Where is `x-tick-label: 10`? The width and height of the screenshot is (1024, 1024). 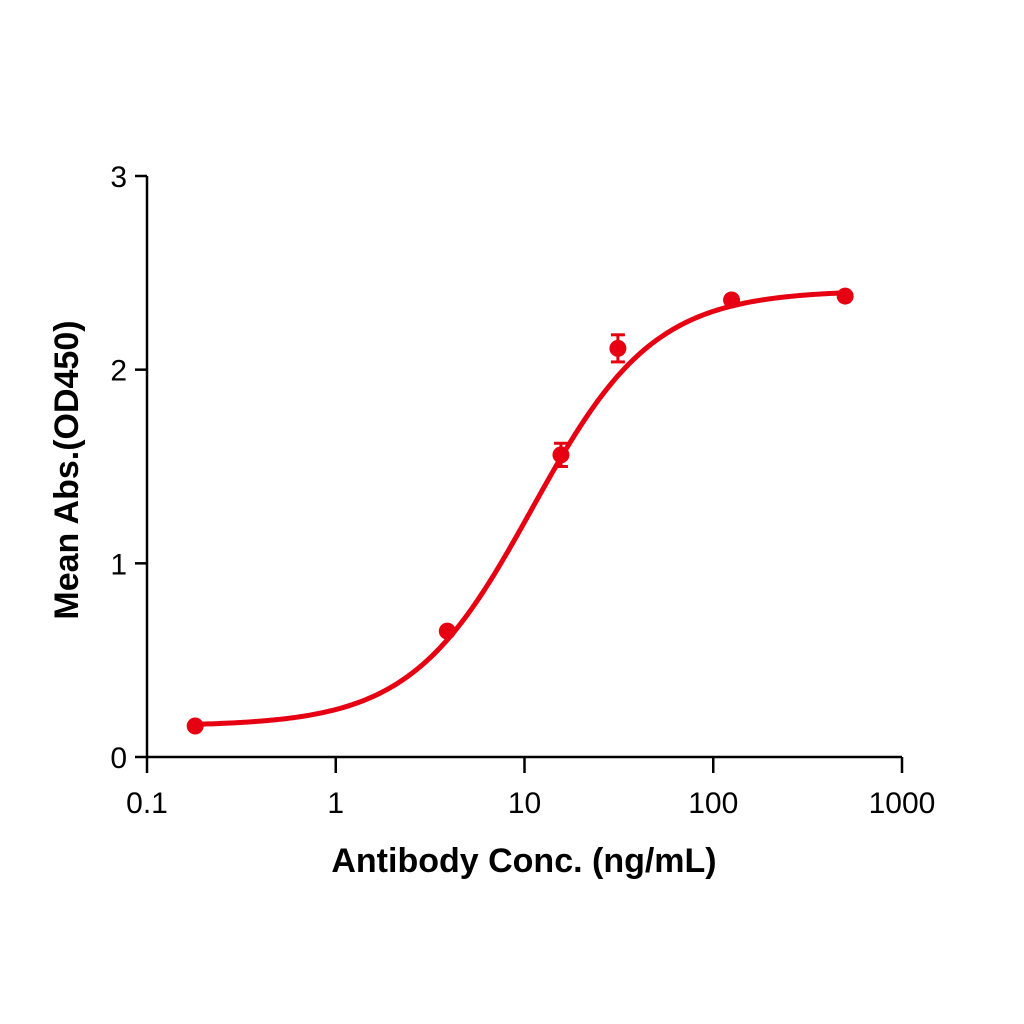 x-tick-label: 10 is located at coordinates (524, 803).